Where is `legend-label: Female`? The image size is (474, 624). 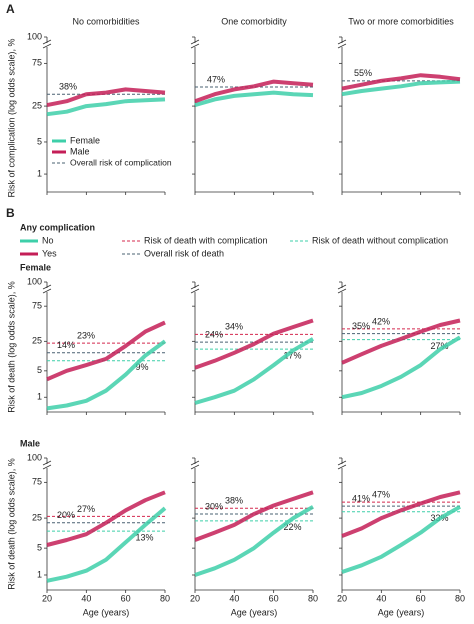 legend-label: Female is located at coordinates (85, 140).